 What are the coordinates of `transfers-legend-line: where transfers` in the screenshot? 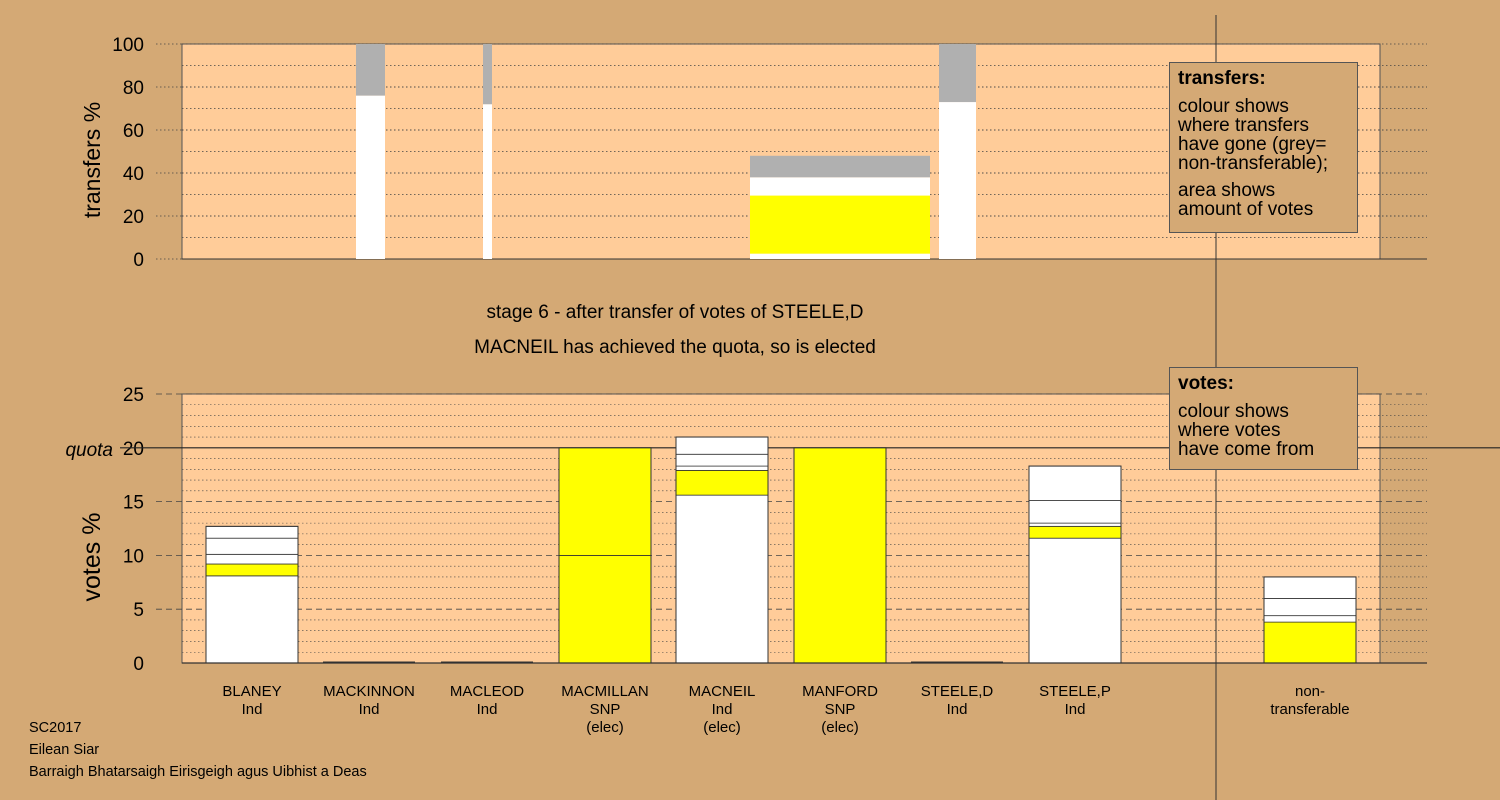 It's located at (1243, 125).